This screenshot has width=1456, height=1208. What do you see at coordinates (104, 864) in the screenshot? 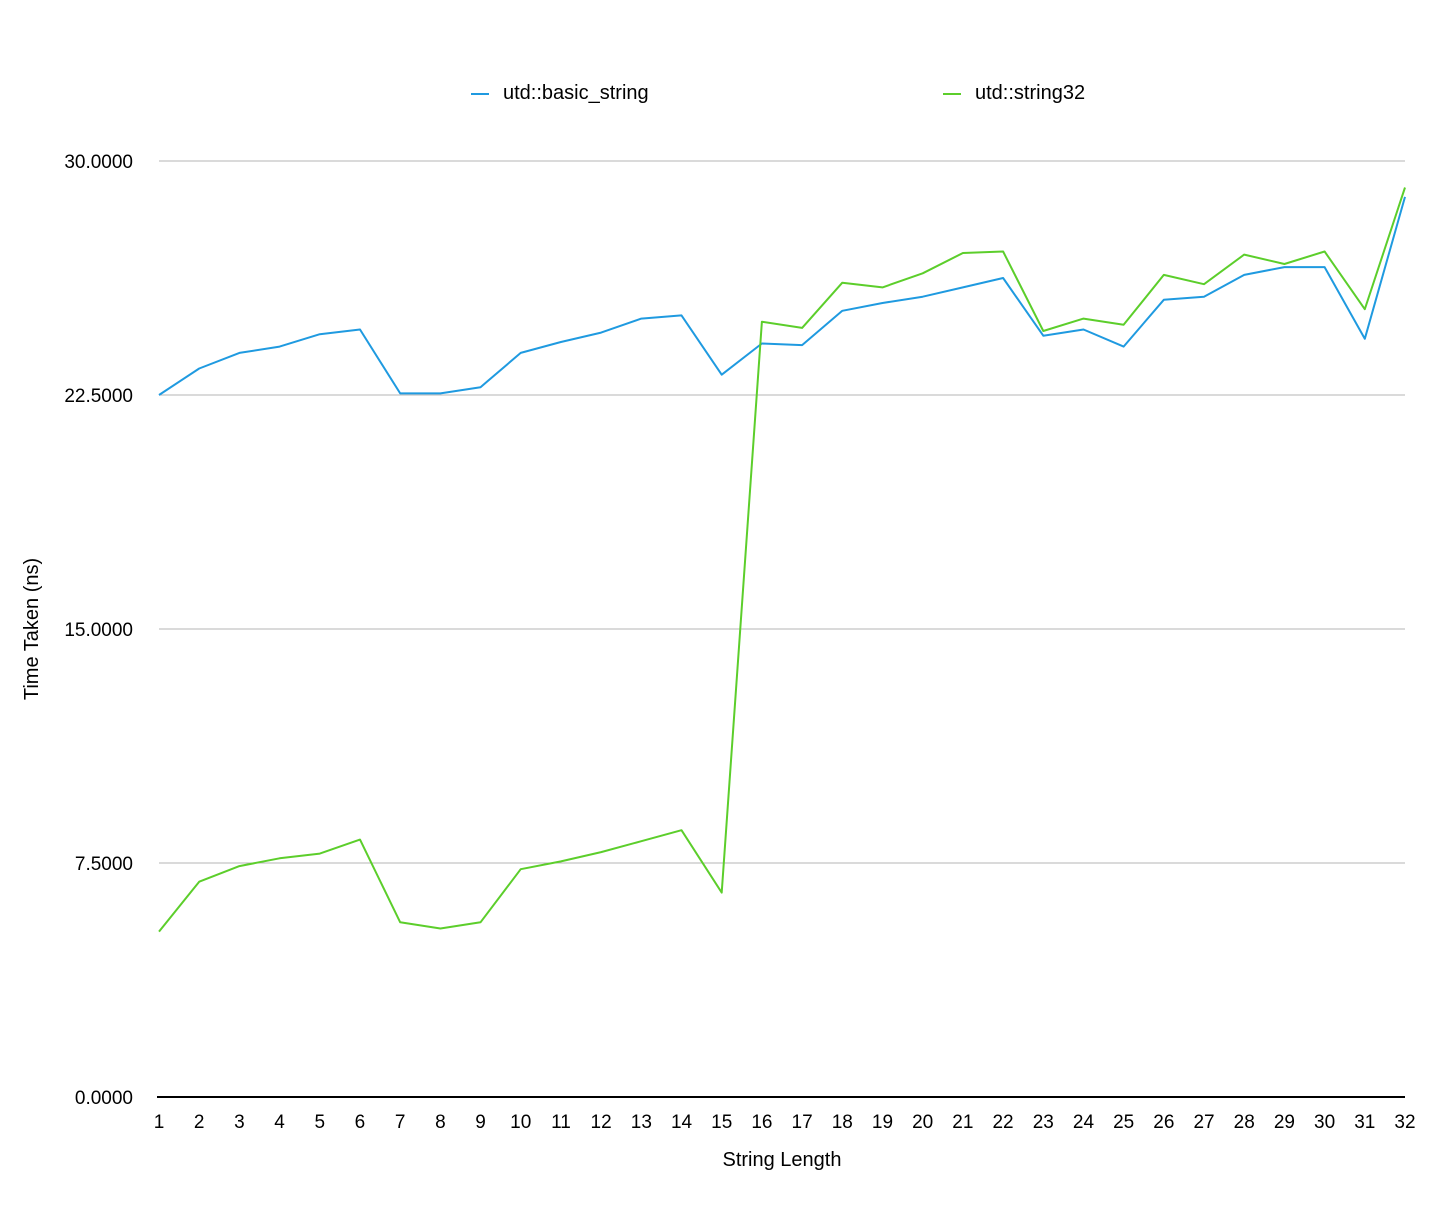
I see `y-tick-label: 7.5000` at bounding box center [104, 864].